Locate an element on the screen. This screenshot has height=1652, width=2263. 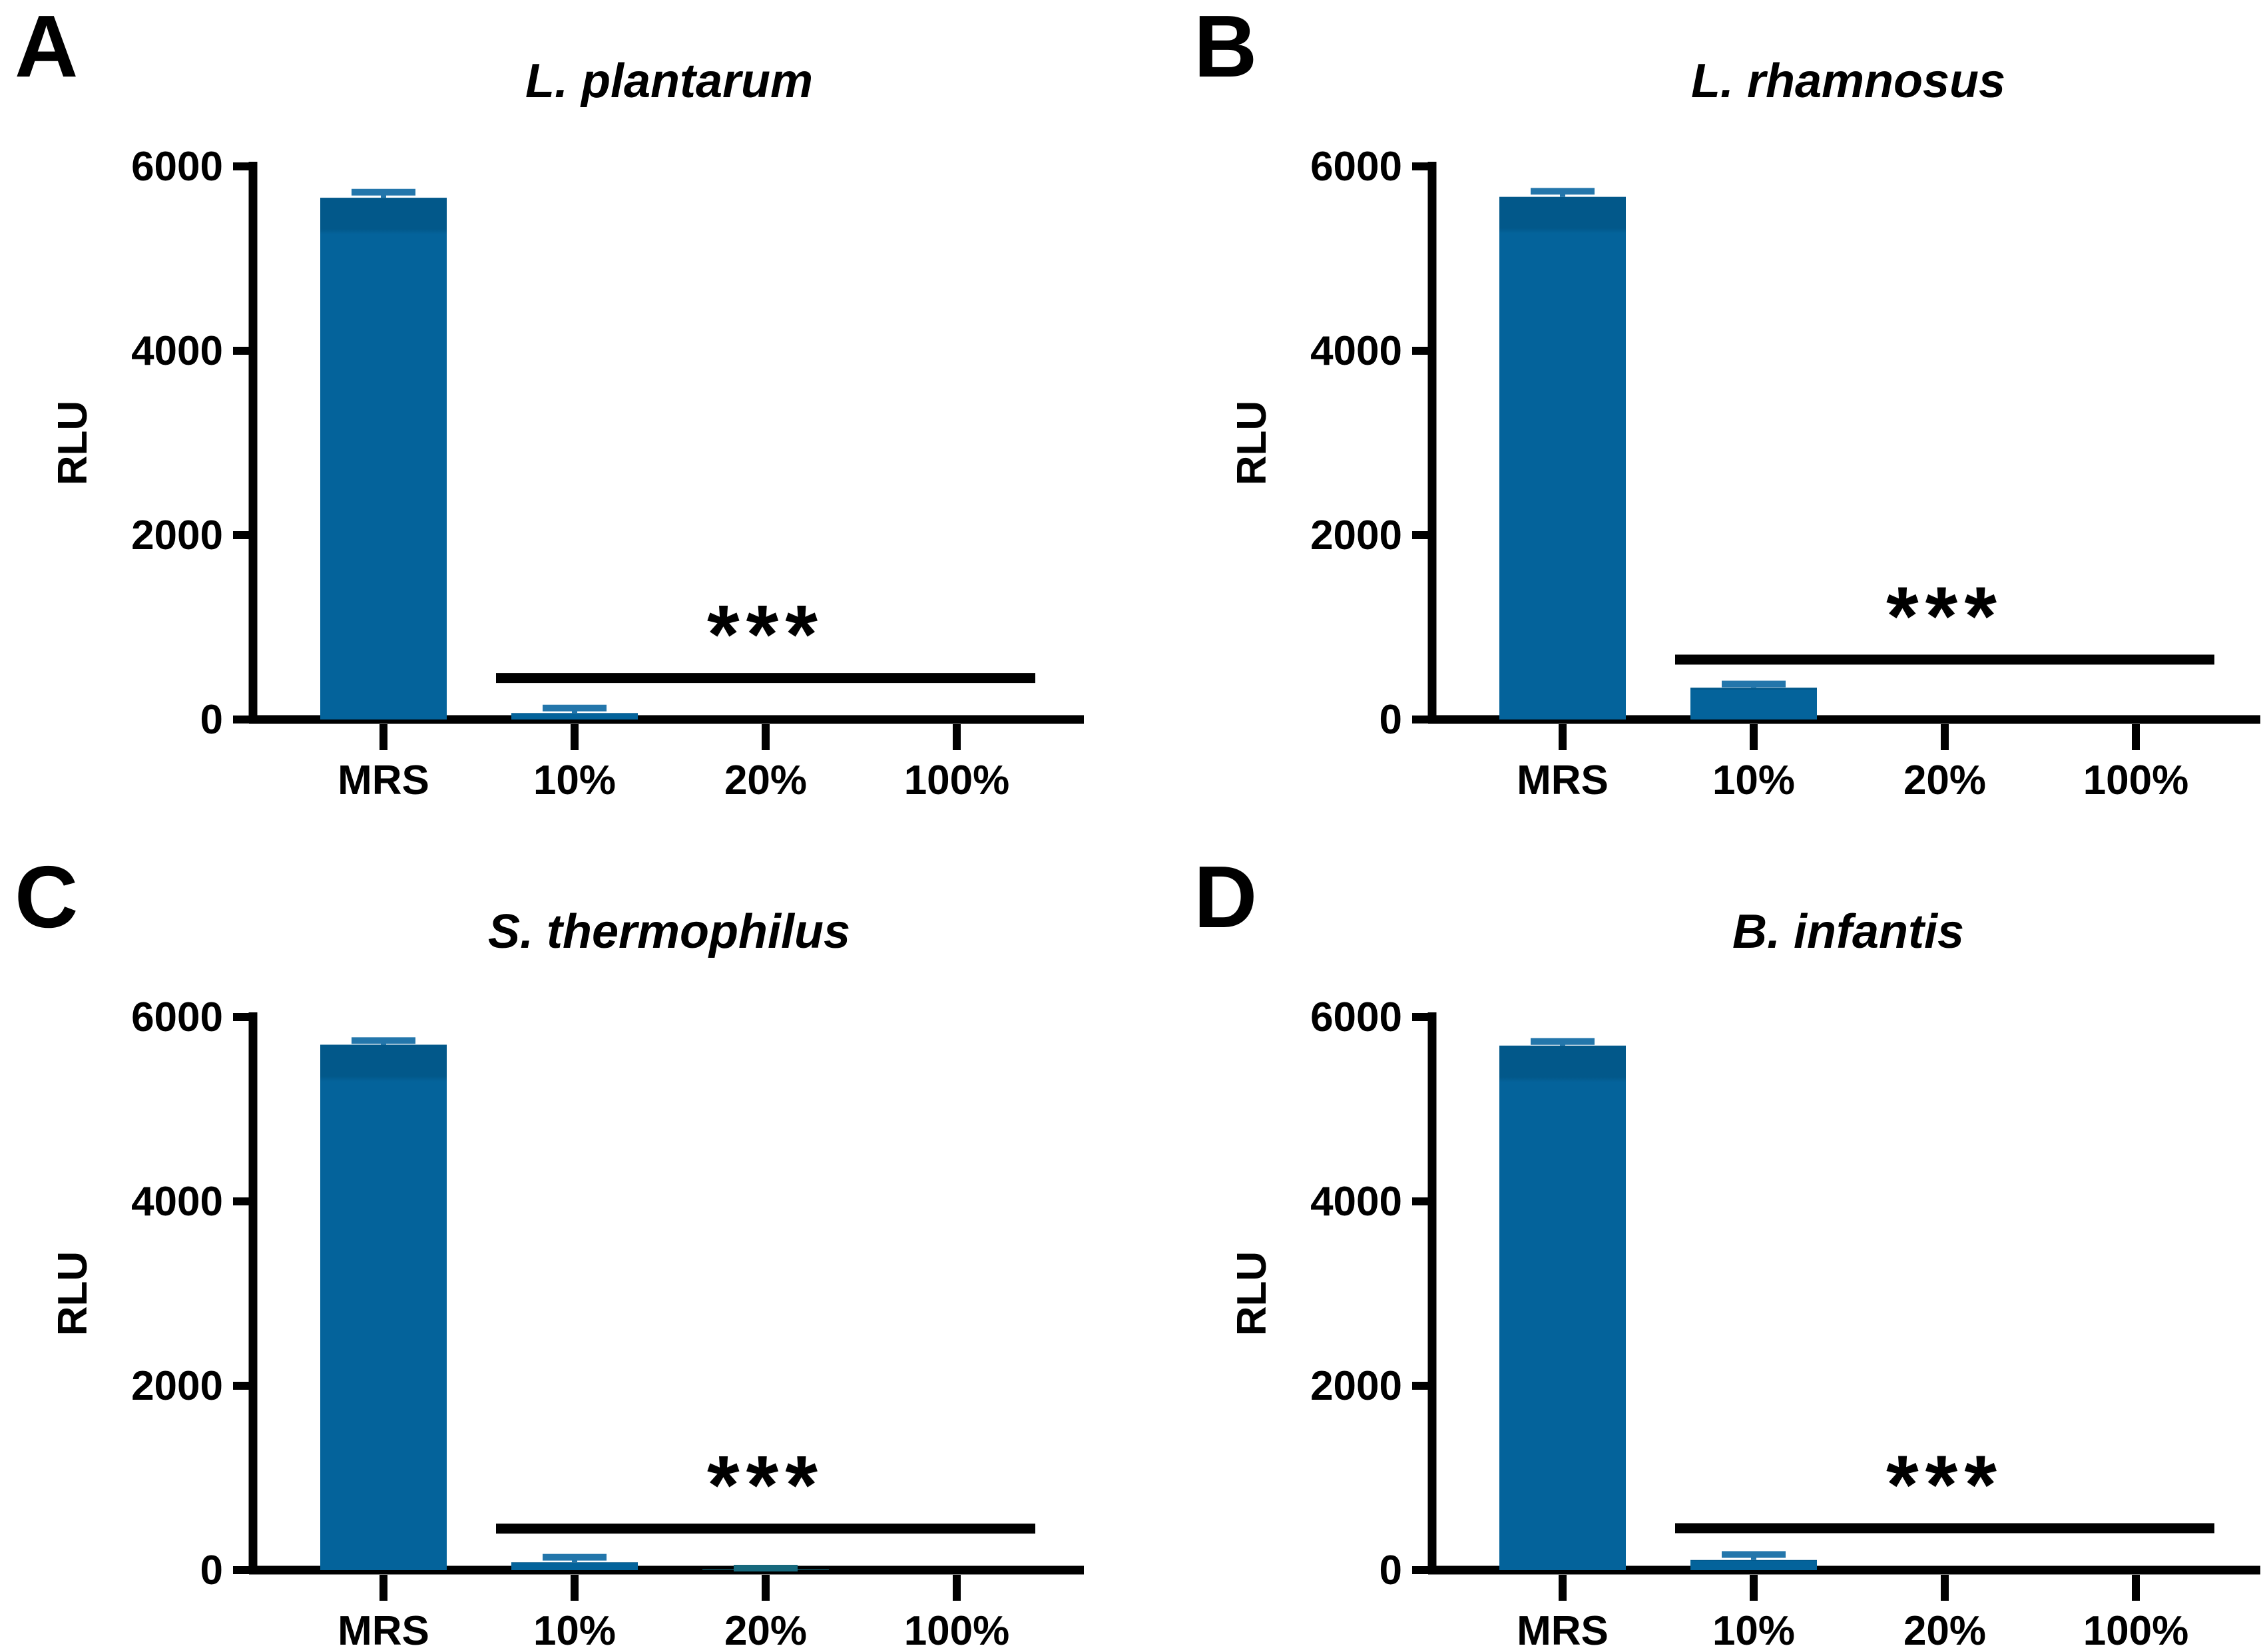
panel-d-title: B. infantis is located at coordinates (1848, 931).